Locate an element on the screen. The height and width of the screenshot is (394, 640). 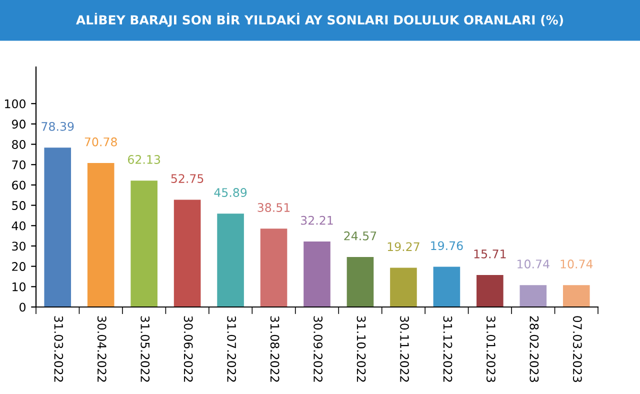
x-tick-label: 30.11.2022 is located at coordinates (404, 349).